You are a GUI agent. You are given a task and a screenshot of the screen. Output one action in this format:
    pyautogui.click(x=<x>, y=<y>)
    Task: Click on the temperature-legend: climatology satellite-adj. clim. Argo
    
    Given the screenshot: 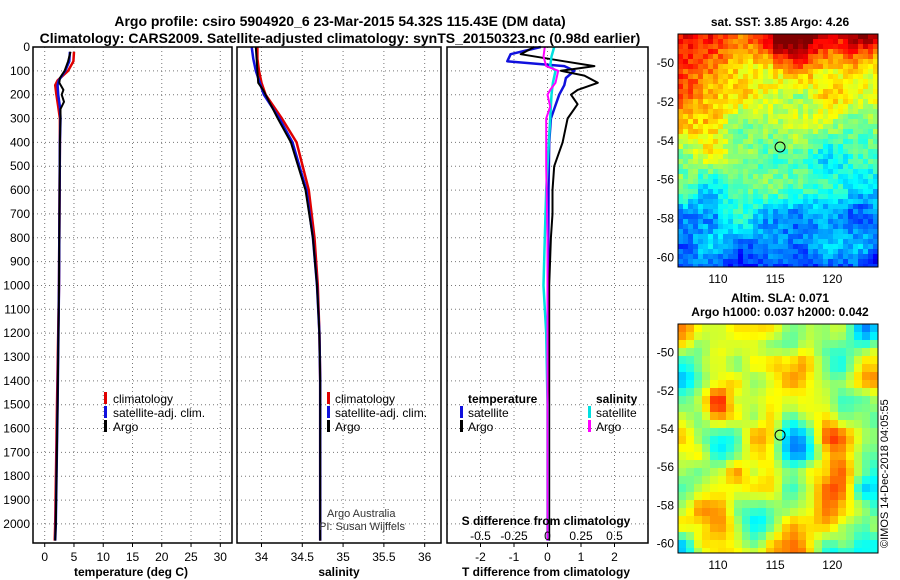 What is the action you would take?
    pyautogui.click(x=154, y=413)
    